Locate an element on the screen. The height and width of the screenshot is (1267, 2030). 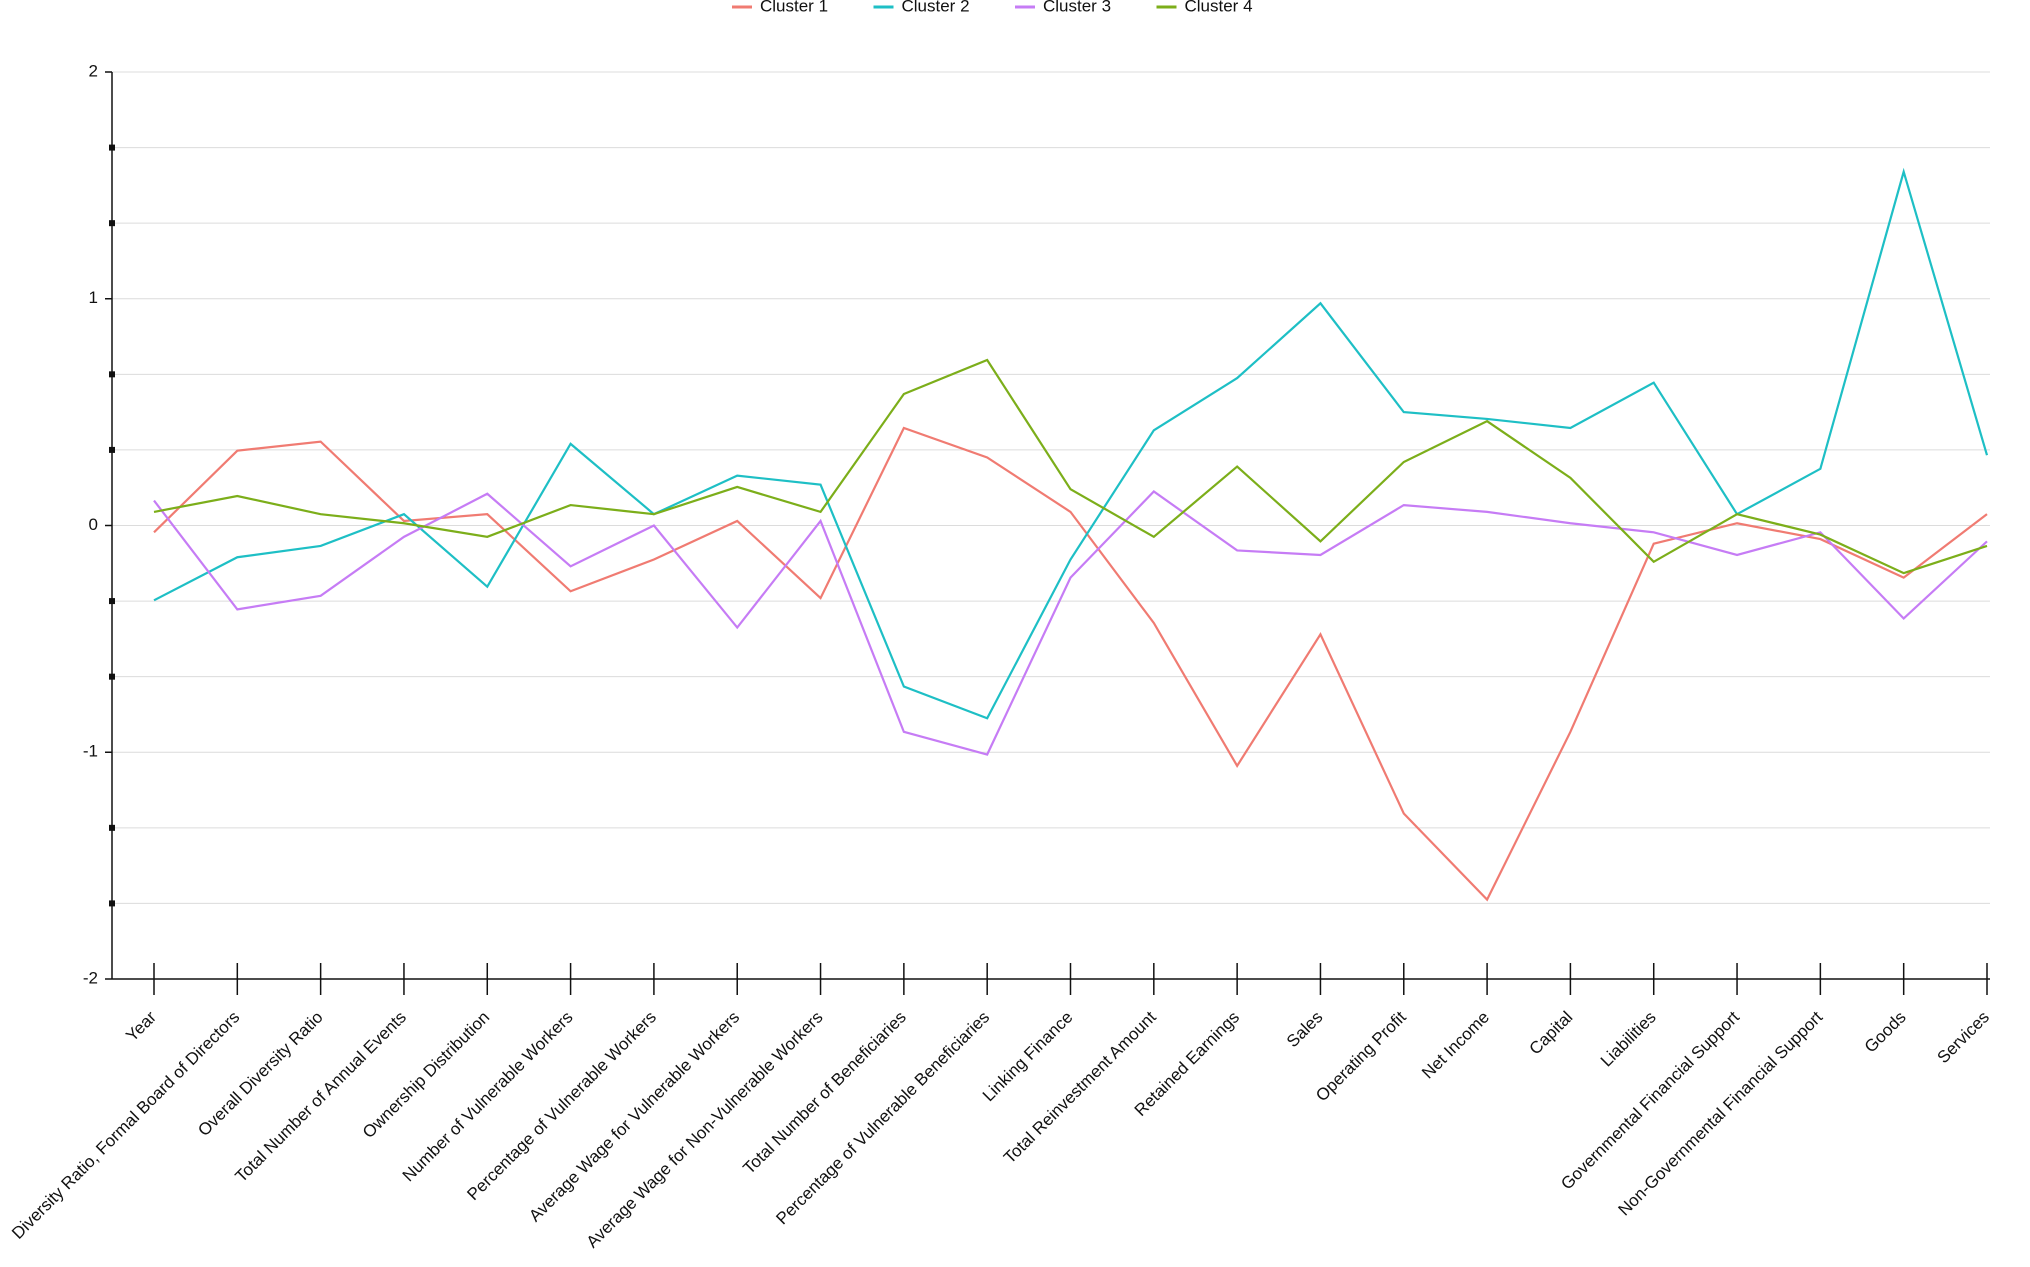
x-tick-label: Goods is located at coordinates (1885, 1032).